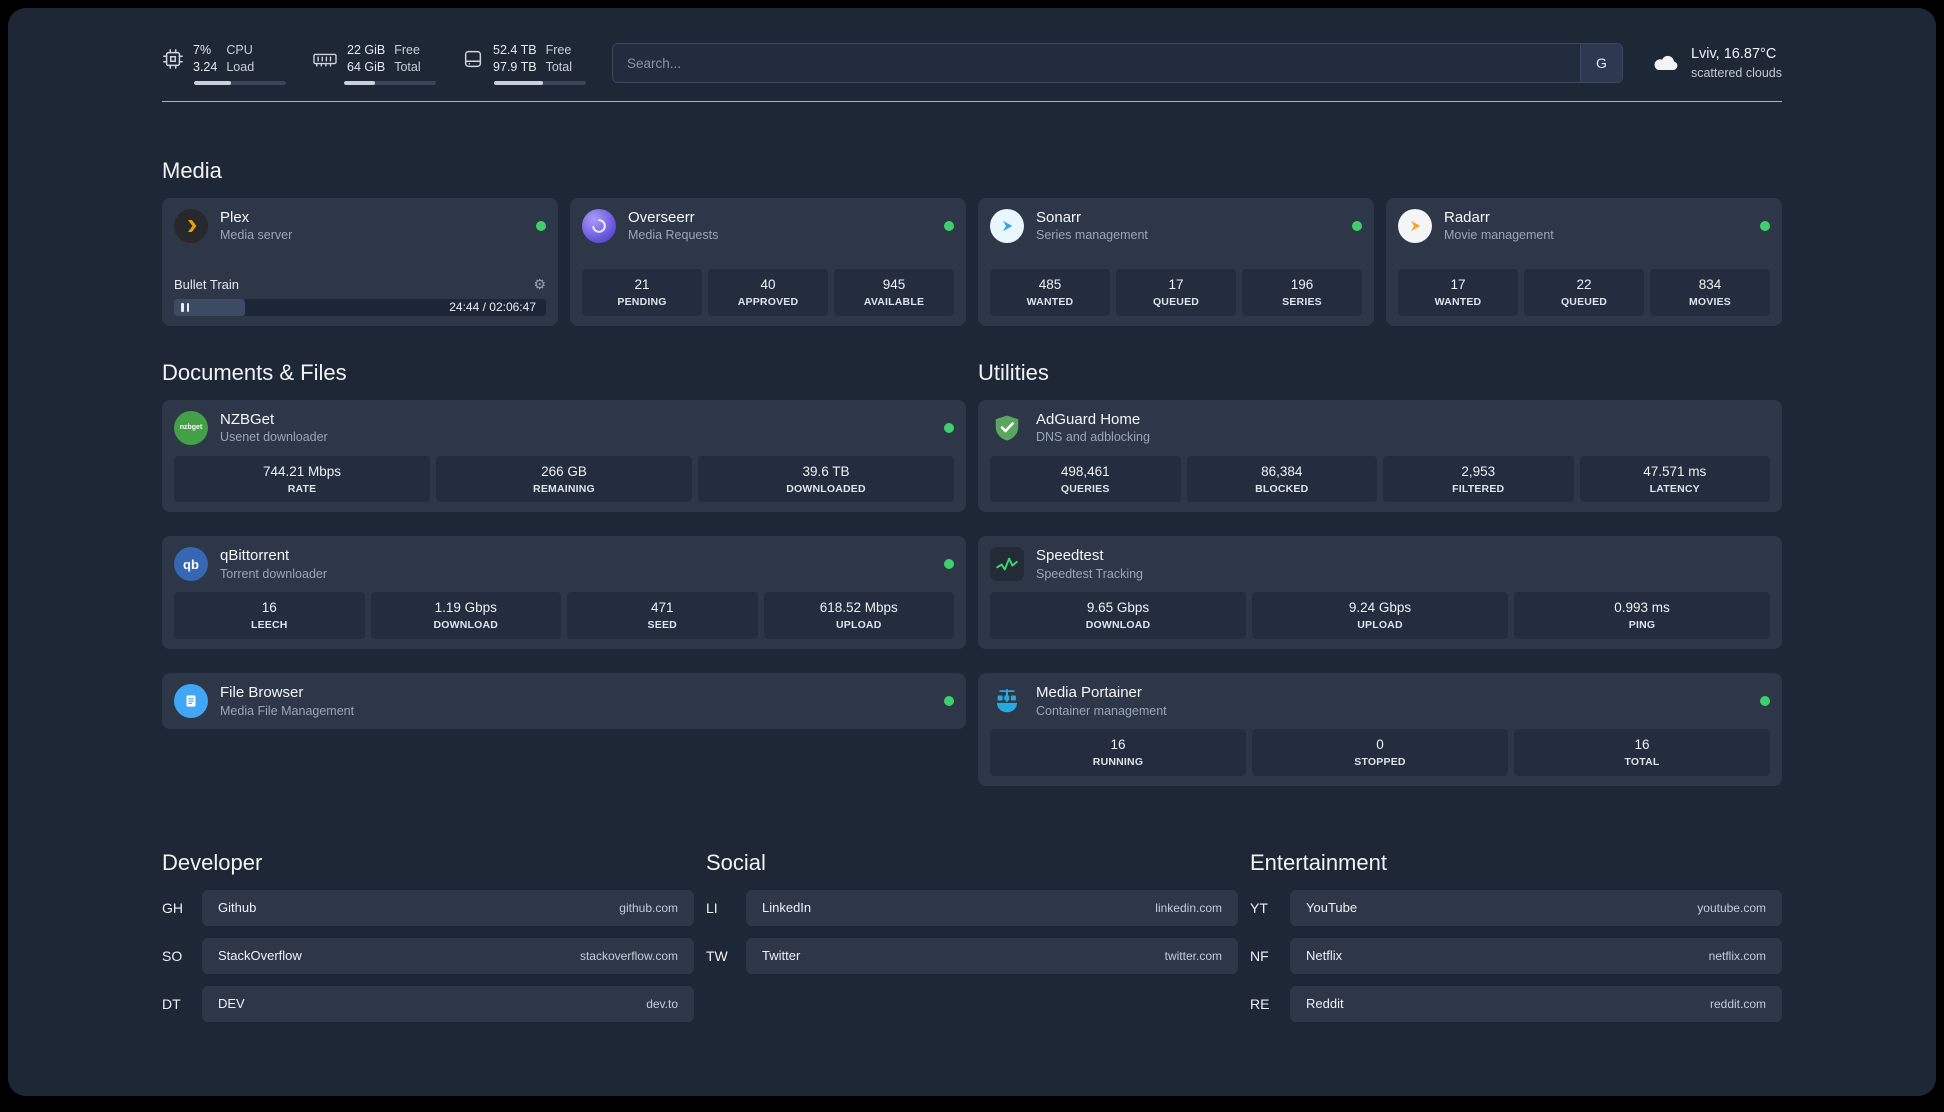  What do you see at coordinates (1478, 479) in the screenshot?
I see `stat-filtered: 2,953 FILTERED` at bounding box center [1478, 479].